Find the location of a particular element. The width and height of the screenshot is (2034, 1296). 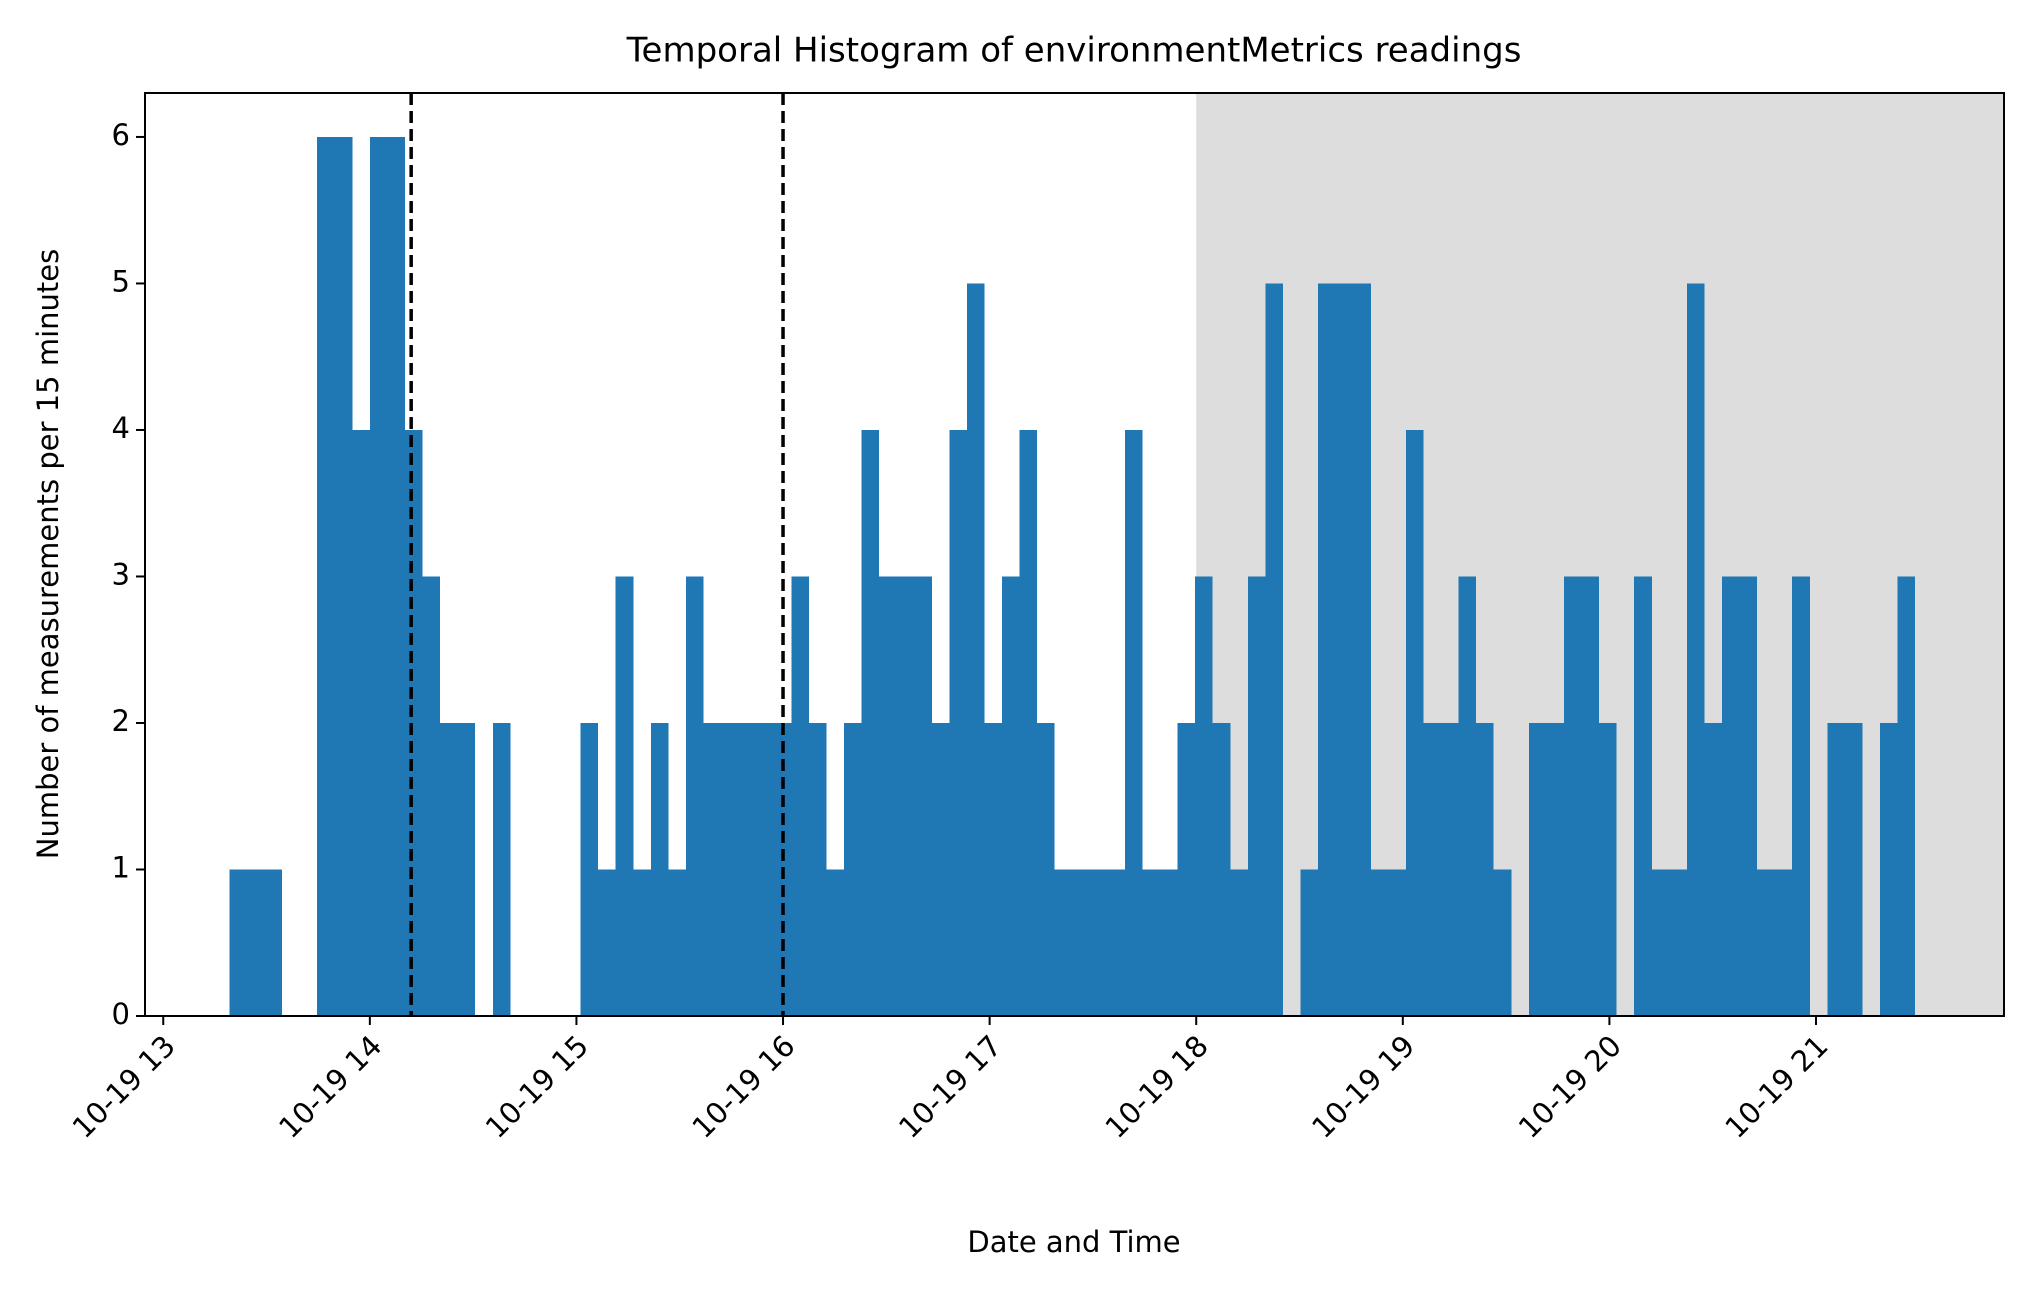

x-tick-label: 10-19 13 is located at coordinates (124, 1087).